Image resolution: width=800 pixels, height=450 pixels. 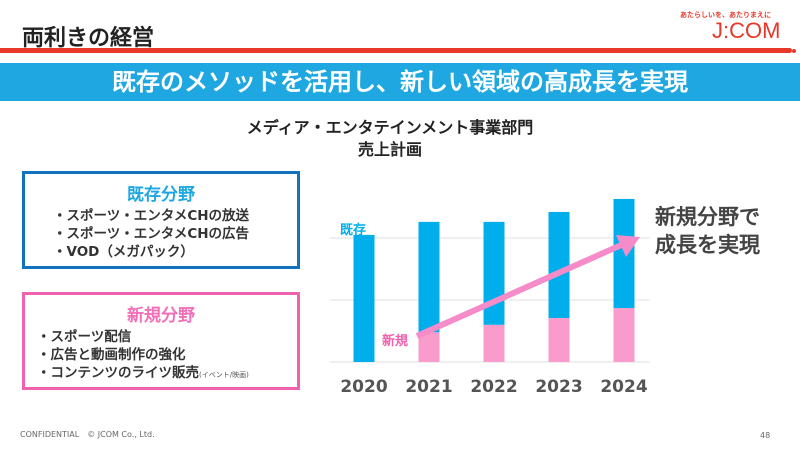 I want to click on growth-callout: 新規分野で 成長を実現, so click(x=707, y=231).